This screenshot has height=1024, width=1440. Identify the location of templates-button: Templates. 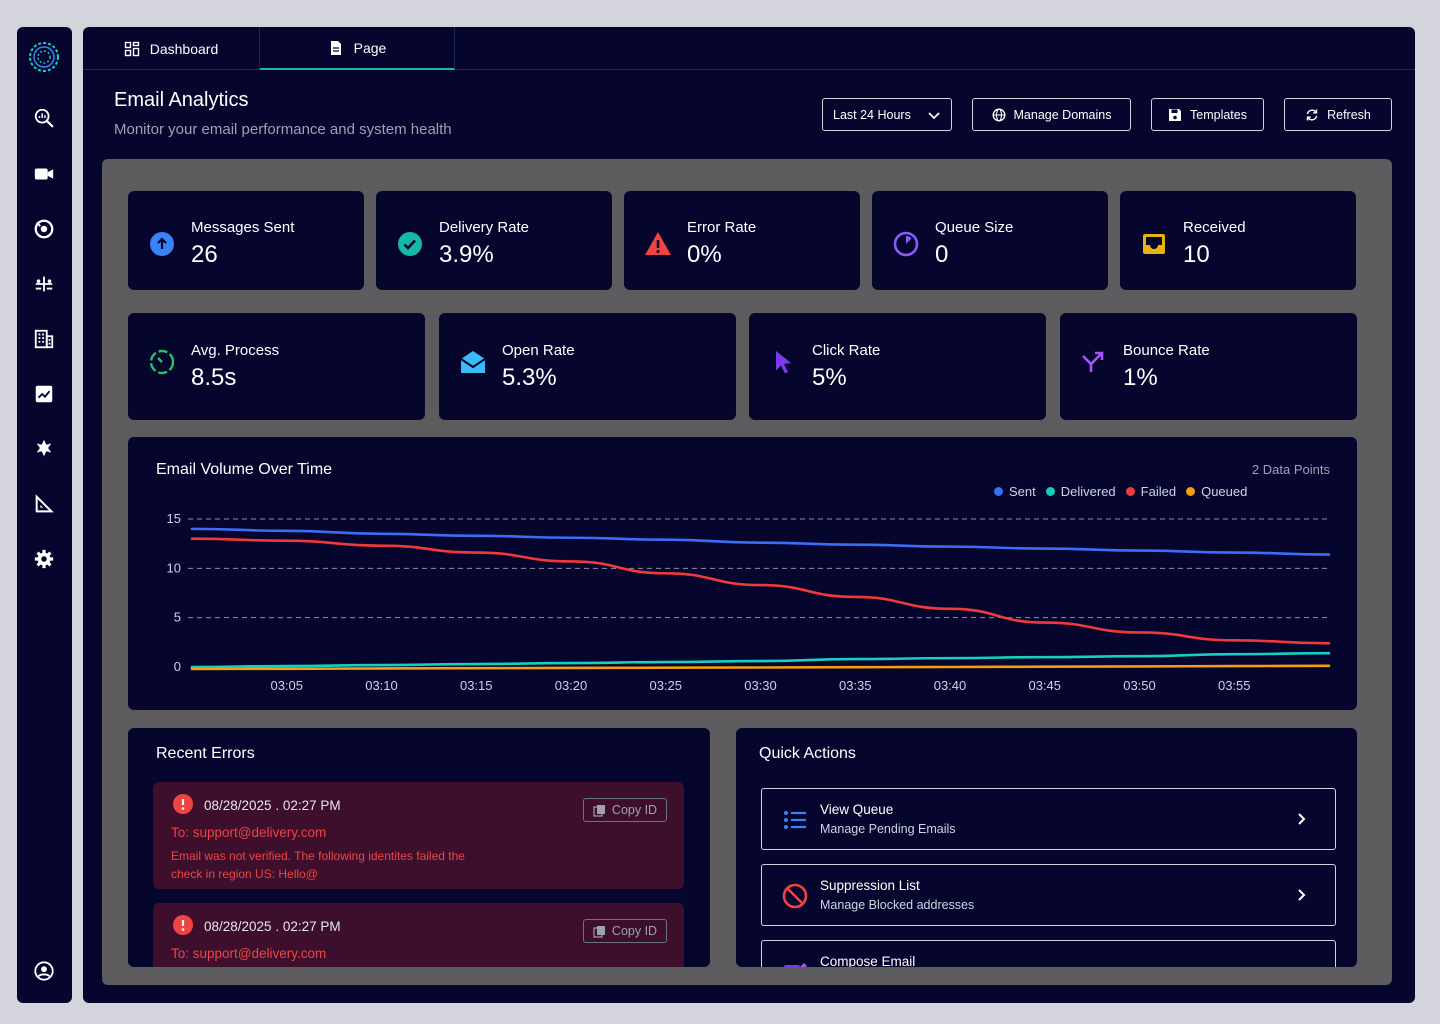
(1207, 114).